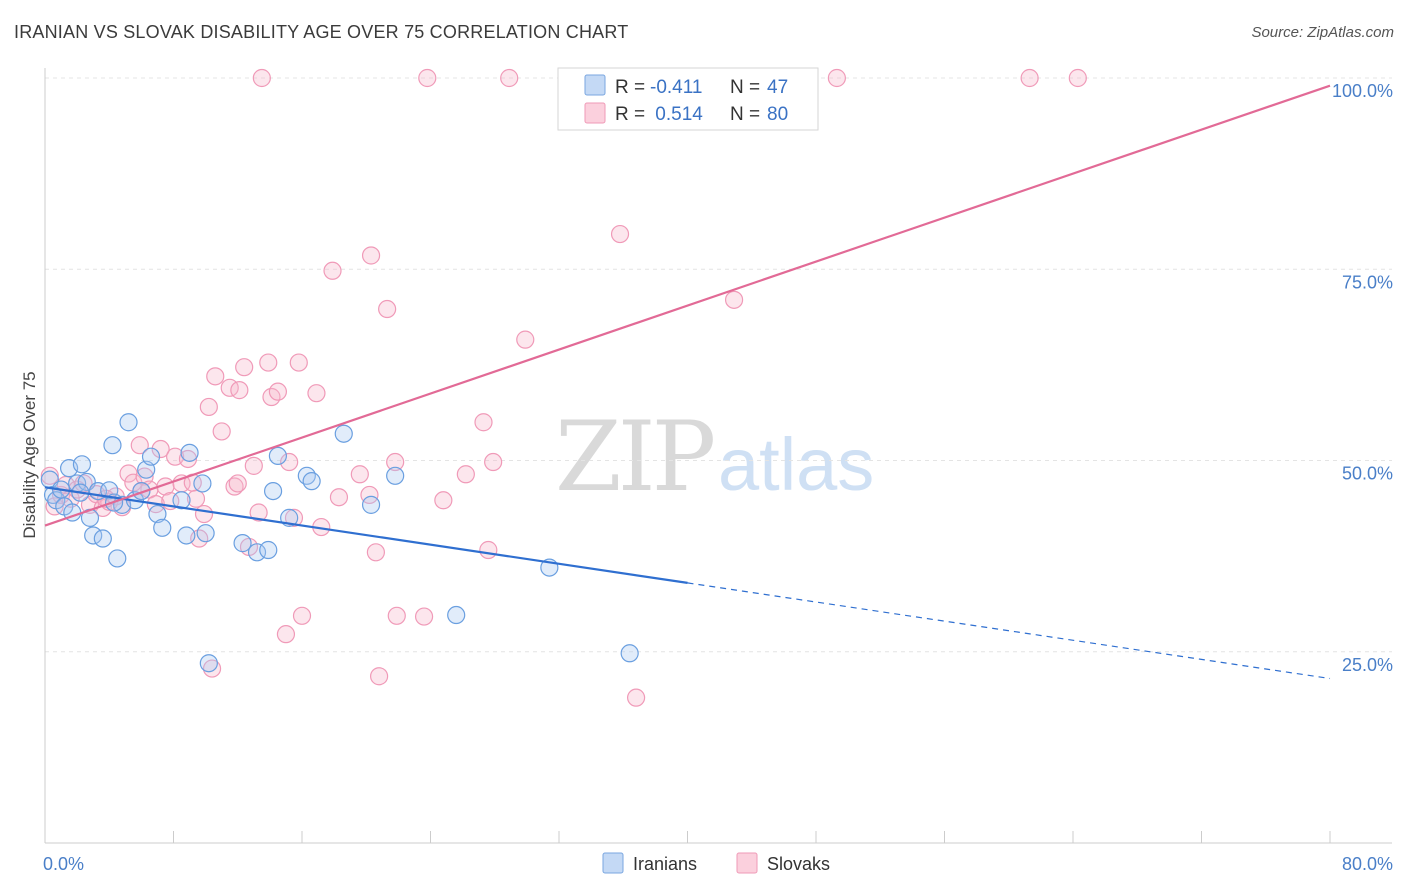 The image size is (1406, 892). What do you see at coordinates (665, 864) in the screenshot?
I see `series-legend-label-iranians: Iranians` at bounding box center [665, 864].